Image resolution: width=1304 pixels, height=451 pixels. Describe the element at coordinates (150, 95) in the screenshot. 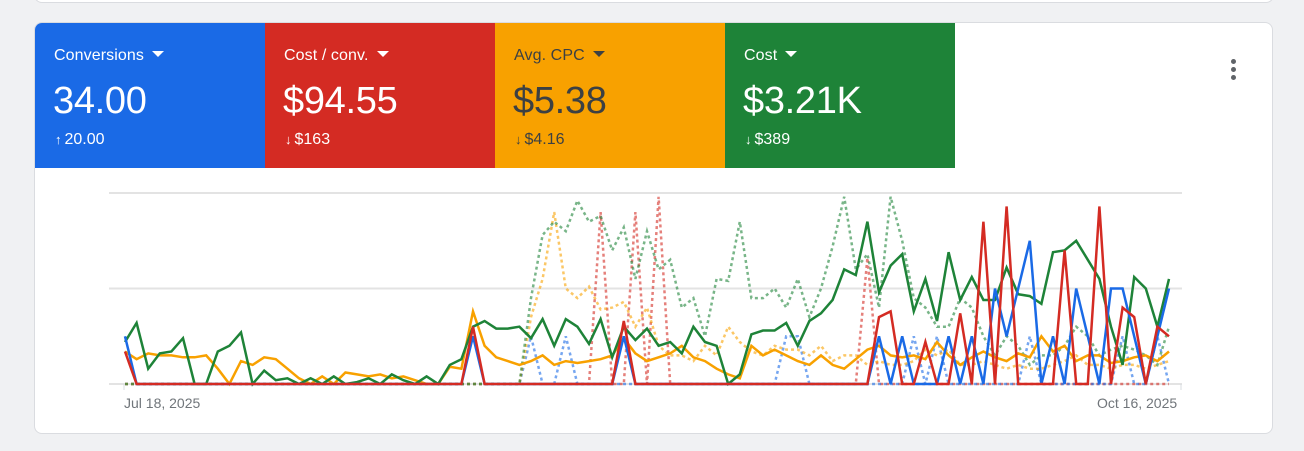

I see `scorecard-conversions: Conversions 34.00 ↑ 20.00` at that location.